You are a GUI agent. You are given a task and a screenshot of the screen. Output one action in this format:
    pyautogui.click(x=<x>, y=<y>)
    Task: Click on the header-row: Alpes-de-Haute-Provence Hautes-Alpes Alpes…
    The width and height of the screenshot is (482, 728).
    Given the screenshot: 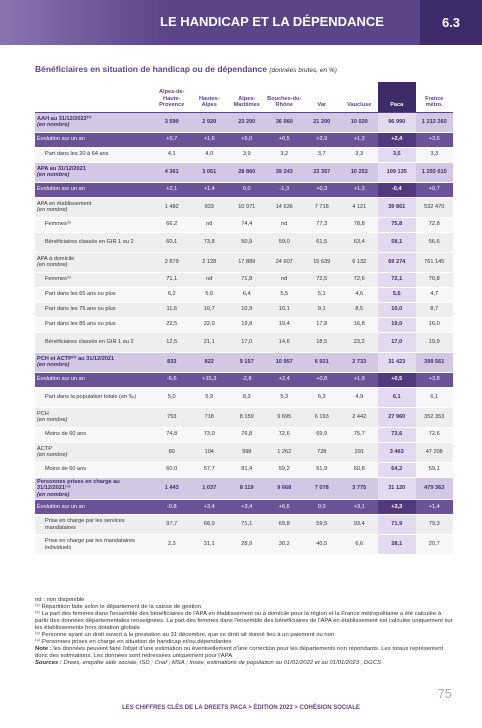 What is the action you would take?
    pyautogui.click(x=244, y=97)
    